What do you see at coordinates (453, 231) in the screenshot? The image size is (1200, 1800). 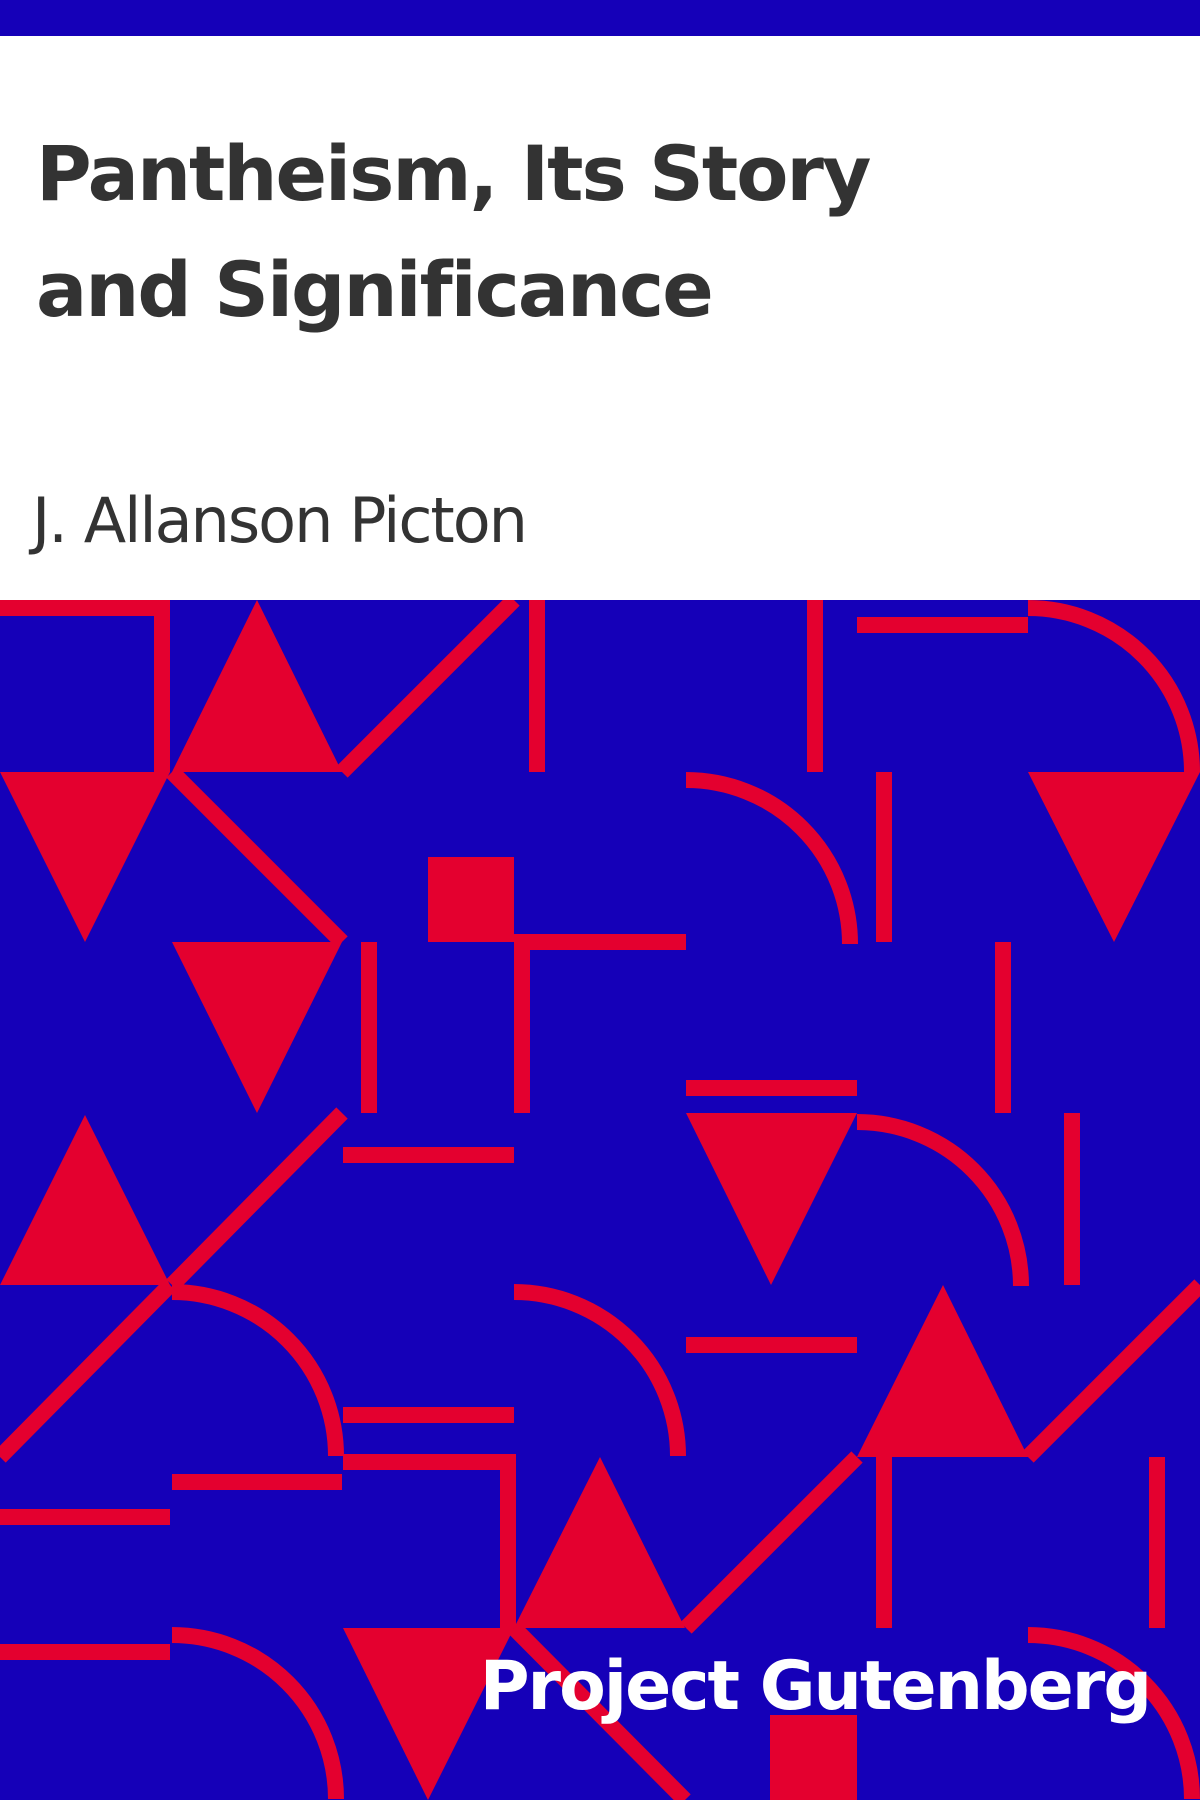 I see `book-title: Pantheism, Its Story and Significance` at bounding box center [453, 231].